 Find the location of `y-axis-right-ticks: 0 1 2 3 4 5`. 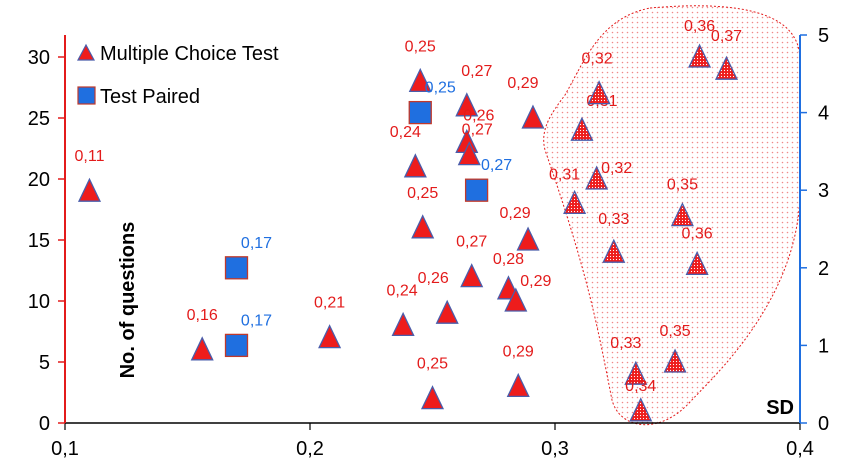

y-axis-right-ticks: 0 1 2 3 4 5 is located at coordinates (814, 230).